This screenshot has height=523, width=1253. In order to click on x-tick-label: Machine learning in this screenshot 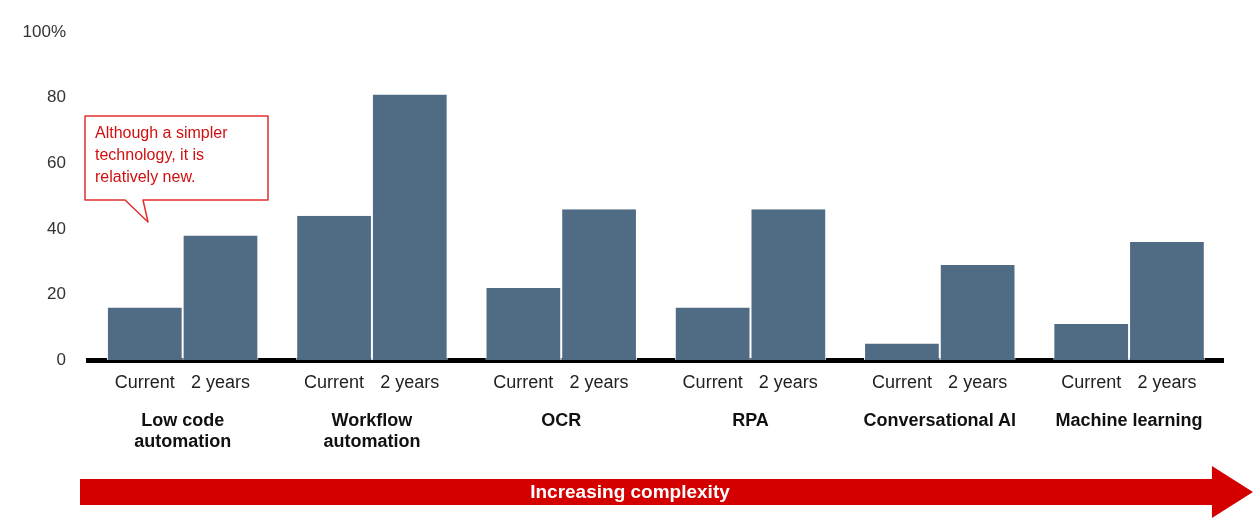, I will do `click(1129, 419)`.